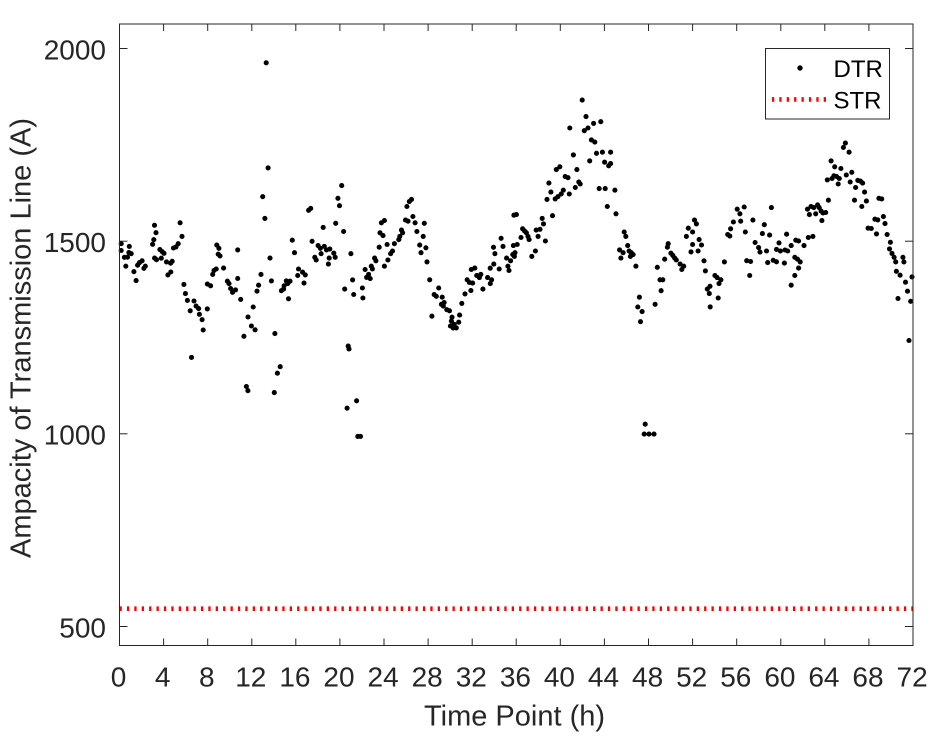  Describe the element at coordinates (22, 338) in the screenshot. I see `svg-text:Ampacity of Transmission Line: Ampacity of Transmission Line (A)` at that location.